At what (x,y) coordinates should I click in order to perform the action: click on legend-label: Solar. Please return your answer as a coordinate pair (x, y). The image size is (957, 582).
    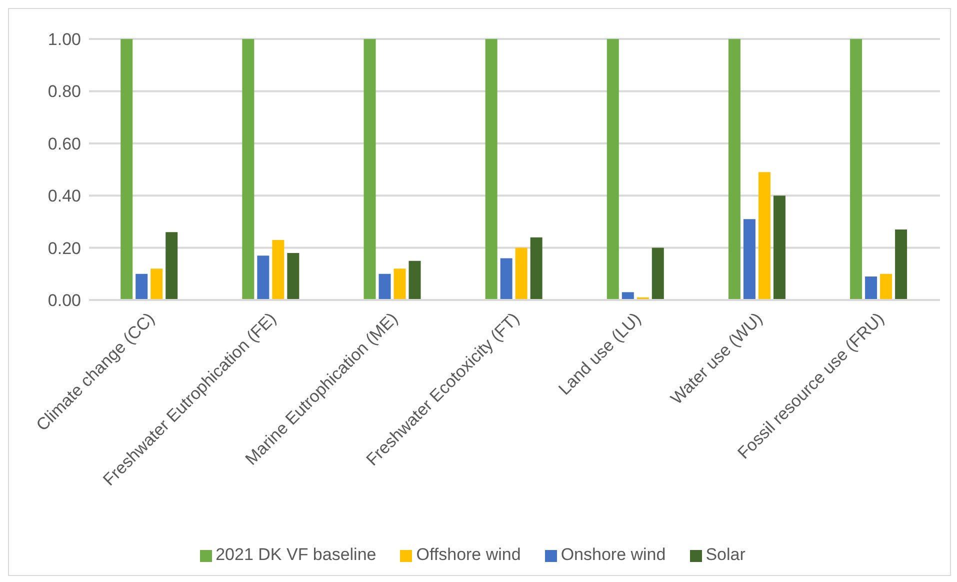
    Looking at the image, I should click on (726, 554).